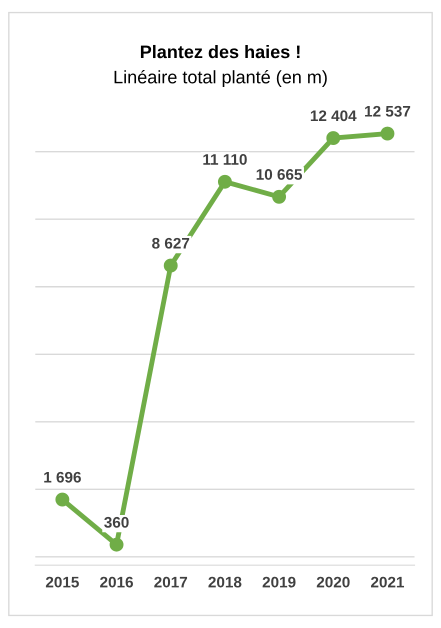  Describe the element at coordinates (171, 582) in the screenshot. I see `x-tick-label: 2017` at that location.